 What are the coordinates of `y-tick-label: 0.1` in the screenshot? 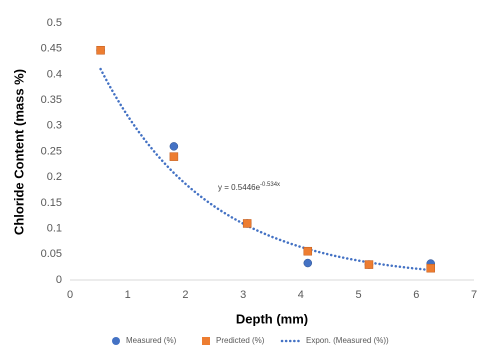 It's located at (54, 229).